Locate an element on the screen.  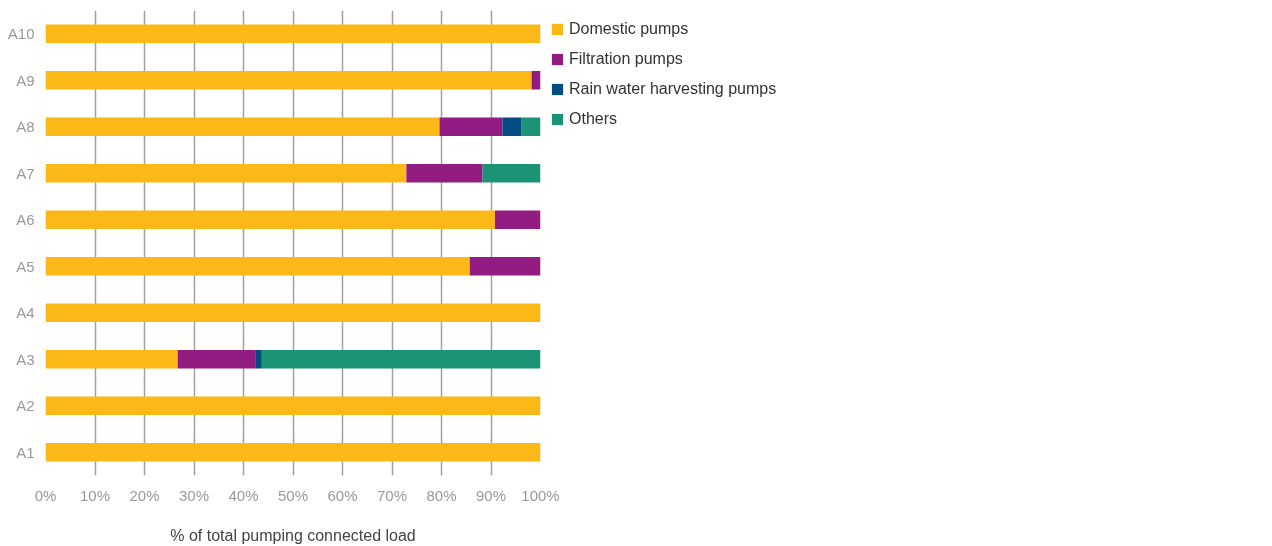
legend-label: Rain water harvesting pumps is located at coordinates (673, 89).